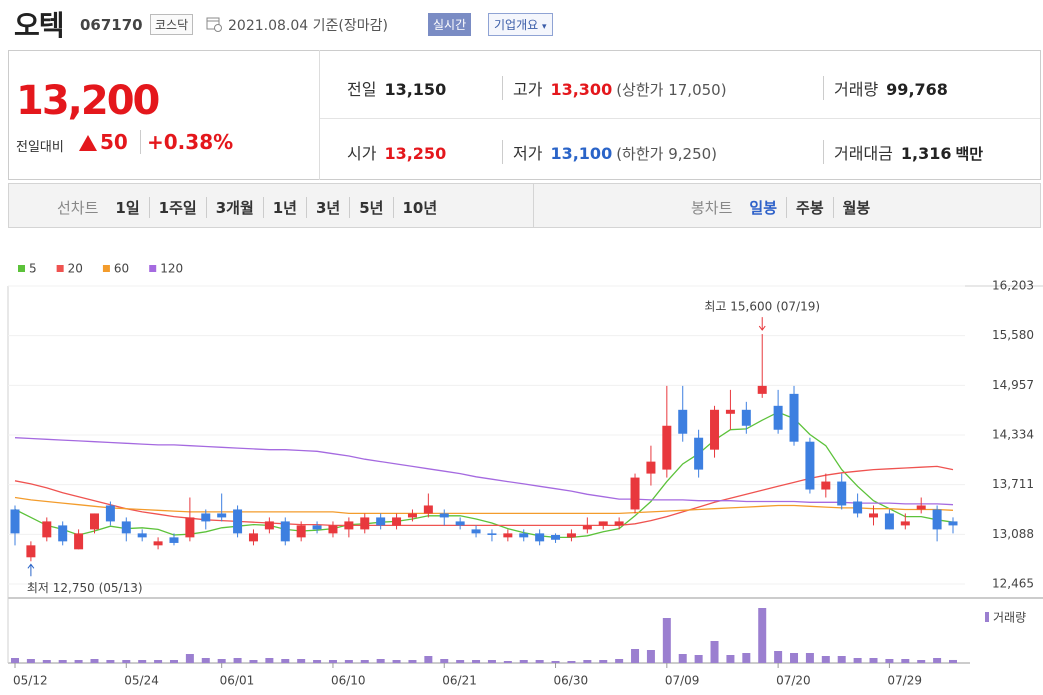 This screenshot has width=1043, height=695. What do you see at coordinates (121, 269) in the screenshot?
I see `legend-label: 60` at bounding box center [121, 269].